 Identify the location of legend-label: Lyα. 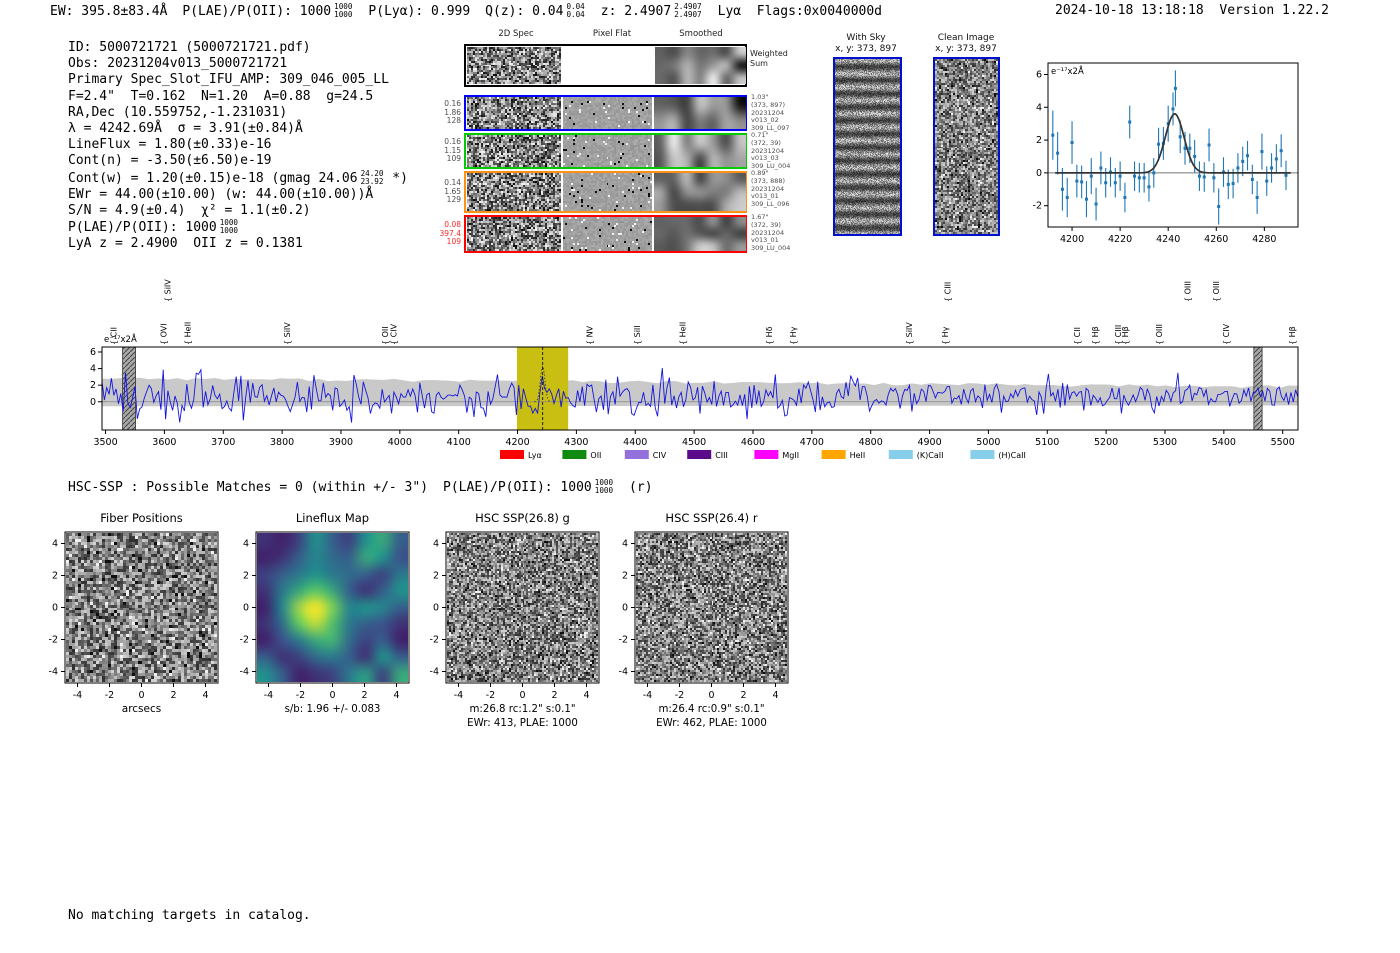
(535, 455).